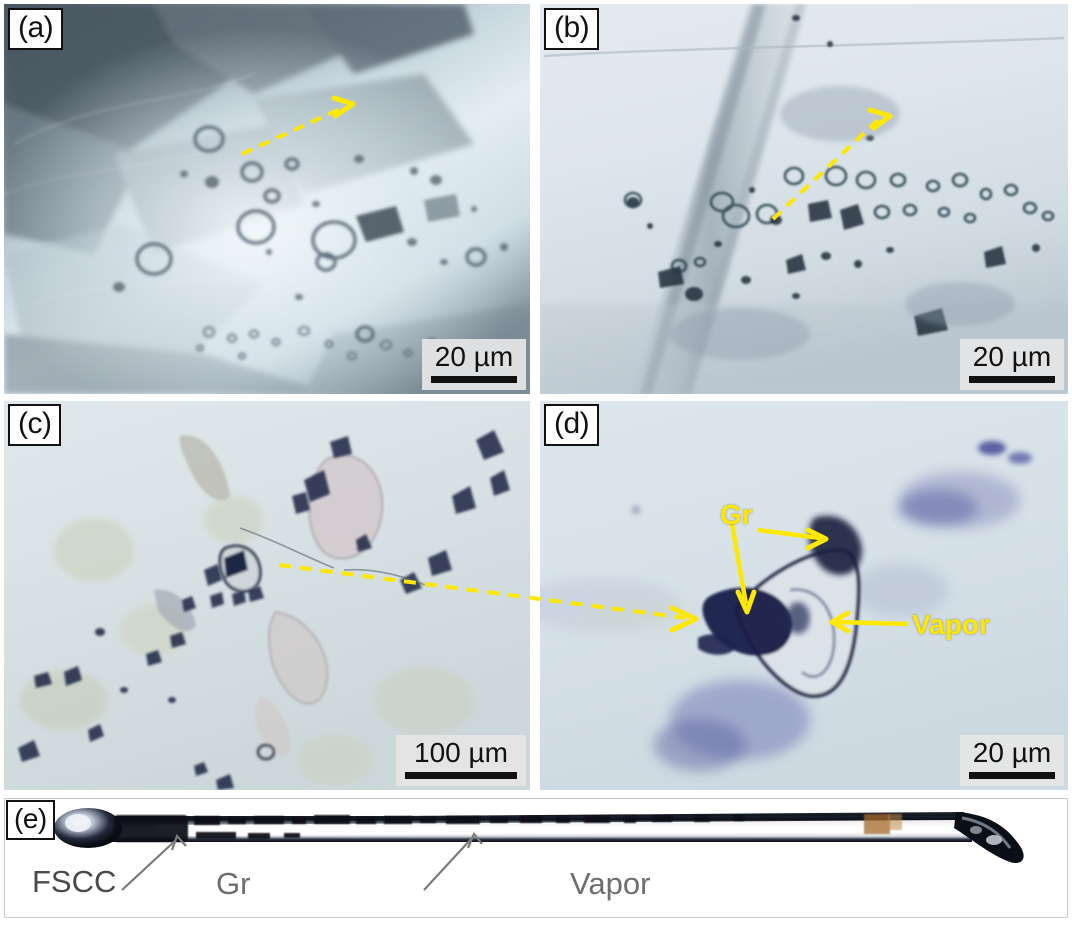 The width and height of the screenshot is (1072, 928). What do you see at coordinates (488, 152) in the screenshot?
I see `inset-a-scalebar-line` at bounding box center [488, 152].